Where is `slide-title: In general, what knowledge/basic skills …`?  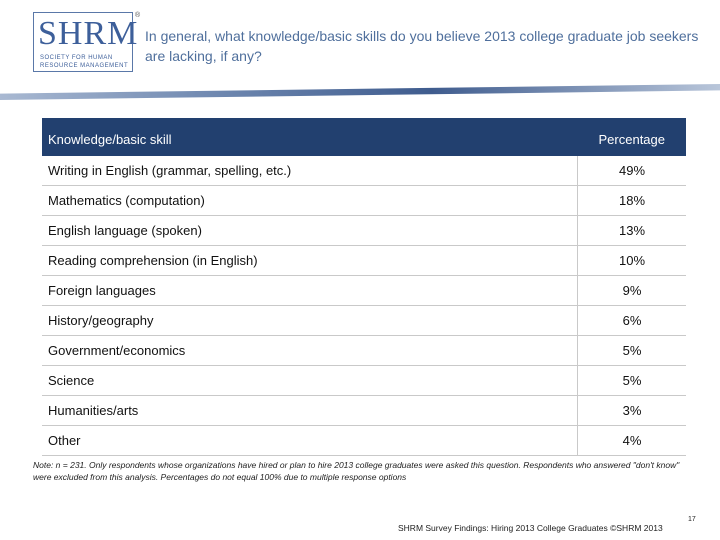 slide-title: In general, what knowledge/basic skills … is located at coordinates (422, 46).